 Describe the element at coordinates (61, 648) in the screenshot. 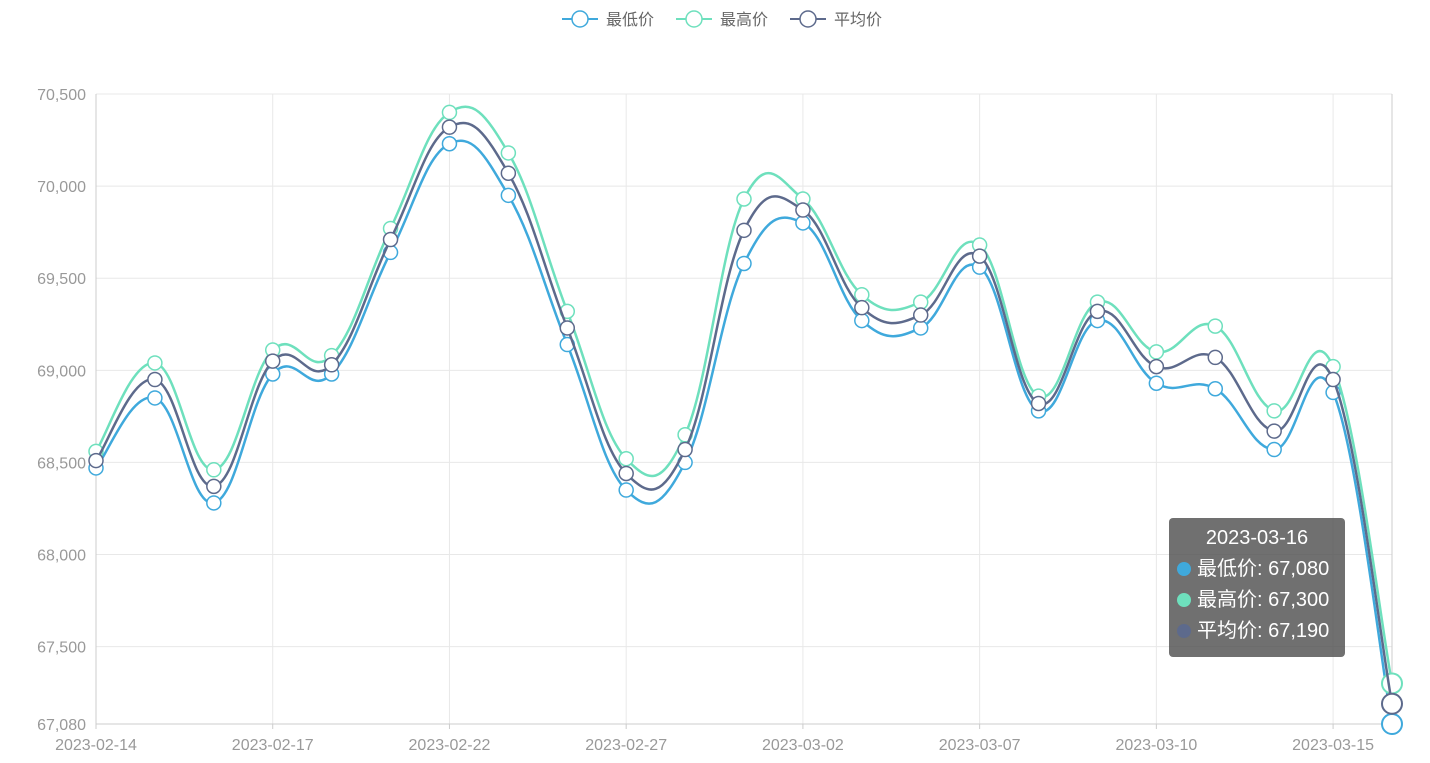

I see `y-tick-label: 67,500` at that location.